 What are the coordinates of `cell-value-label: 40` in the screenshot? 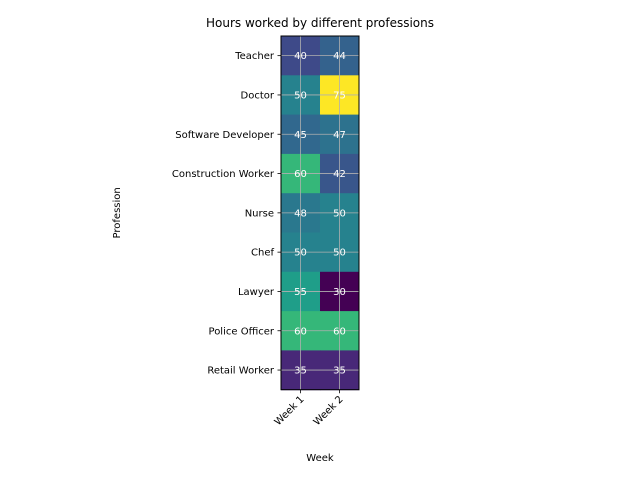 It's located at (300, 56).